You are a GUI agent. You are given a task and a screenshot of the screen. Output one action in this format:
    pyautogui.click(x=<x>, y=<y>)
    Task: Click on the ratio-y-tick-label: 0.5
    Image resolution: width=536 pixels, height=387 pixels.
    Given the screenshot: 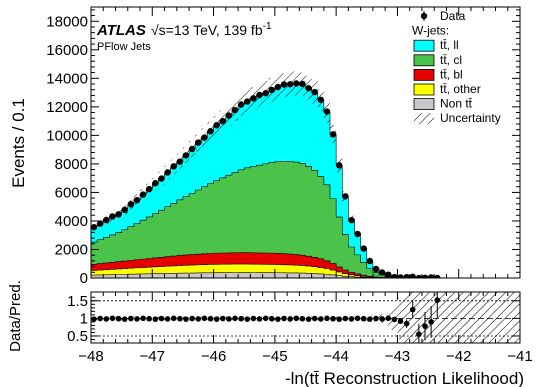 What is the action you would take?
    pyautogui.click(x=77, y=336)
    